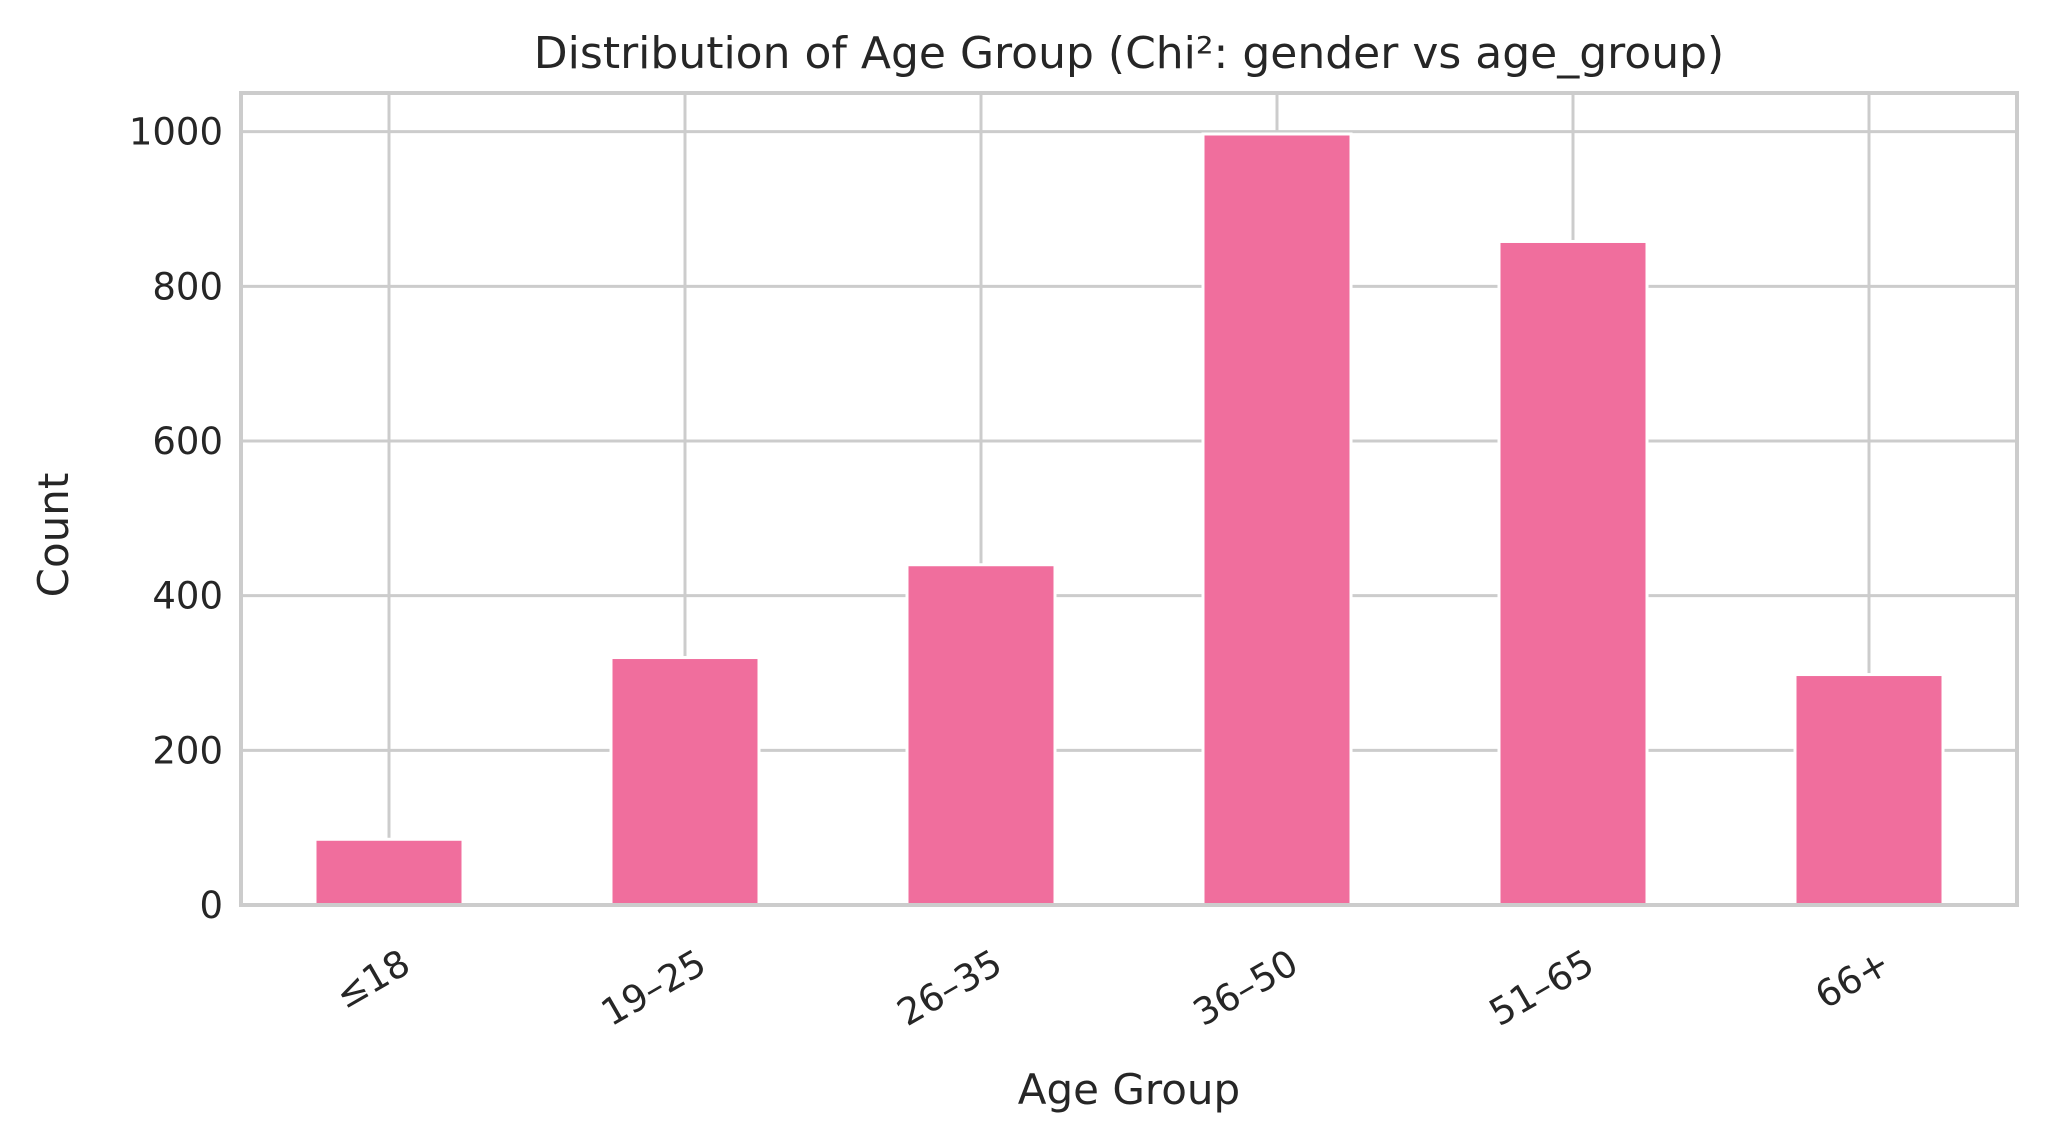  Describe the element at coordinates (211, 905) in the screenshot. I see `y-tick-label: 0` at that location.